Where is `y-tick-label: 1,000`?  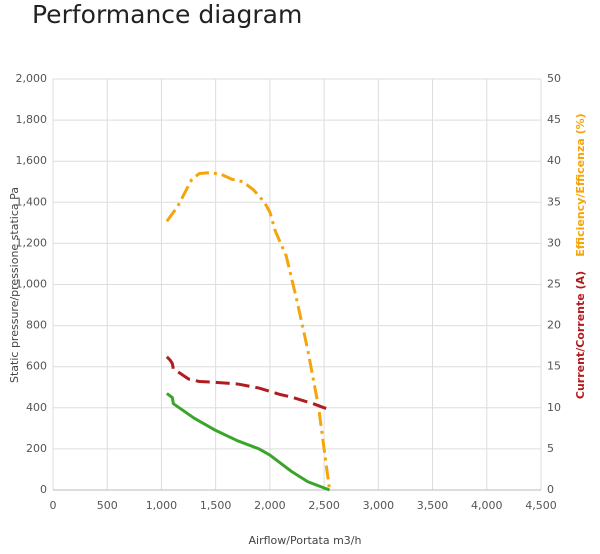
y-tick-label: 1,000 is located at coordinates (32, 284).